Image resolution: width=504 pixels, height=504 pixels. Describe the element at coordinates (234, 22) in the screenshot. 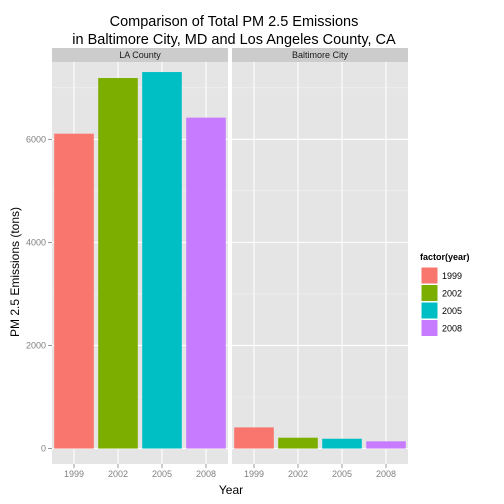

I see `chart-title-line-1: Comparison of Total PM 2.5 Emissions` at that location.